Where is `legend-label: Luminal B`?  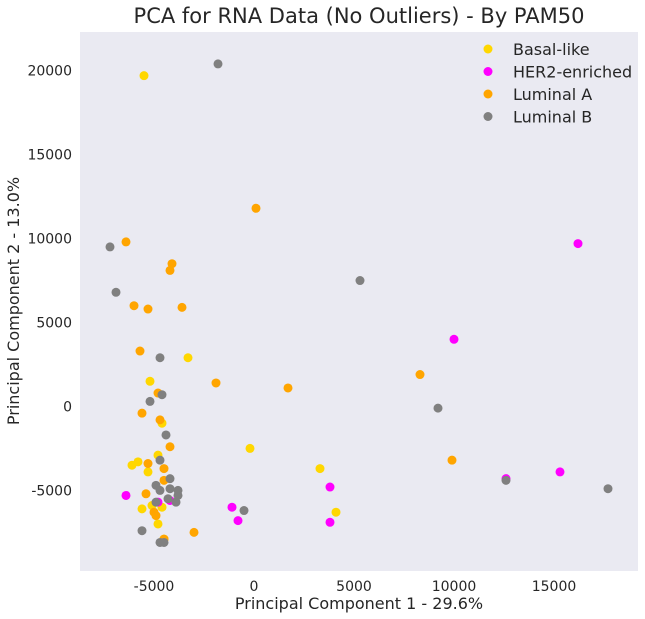 legend-label: Luminal B is located at coordinates (552, 117).